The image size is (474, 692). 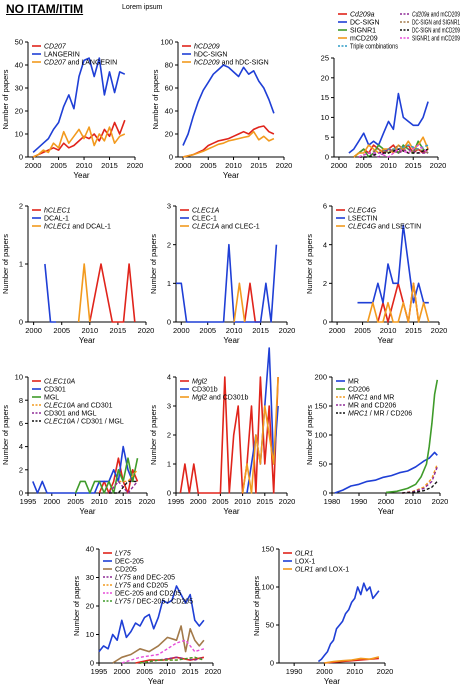 What do you see at coordinates (320, 377) in the screenshot?
I see `y-tick-label: 200` at bounding box center [320, 377].